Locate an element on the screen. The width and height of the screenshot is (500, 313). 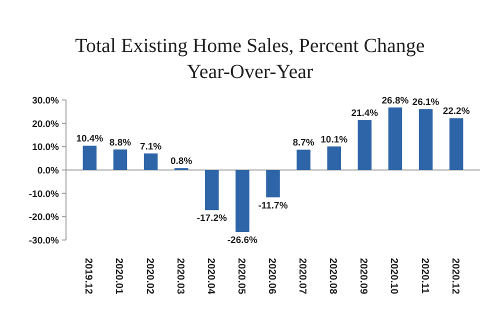
data-label: 7.1% is located at coordinates (151, 146).